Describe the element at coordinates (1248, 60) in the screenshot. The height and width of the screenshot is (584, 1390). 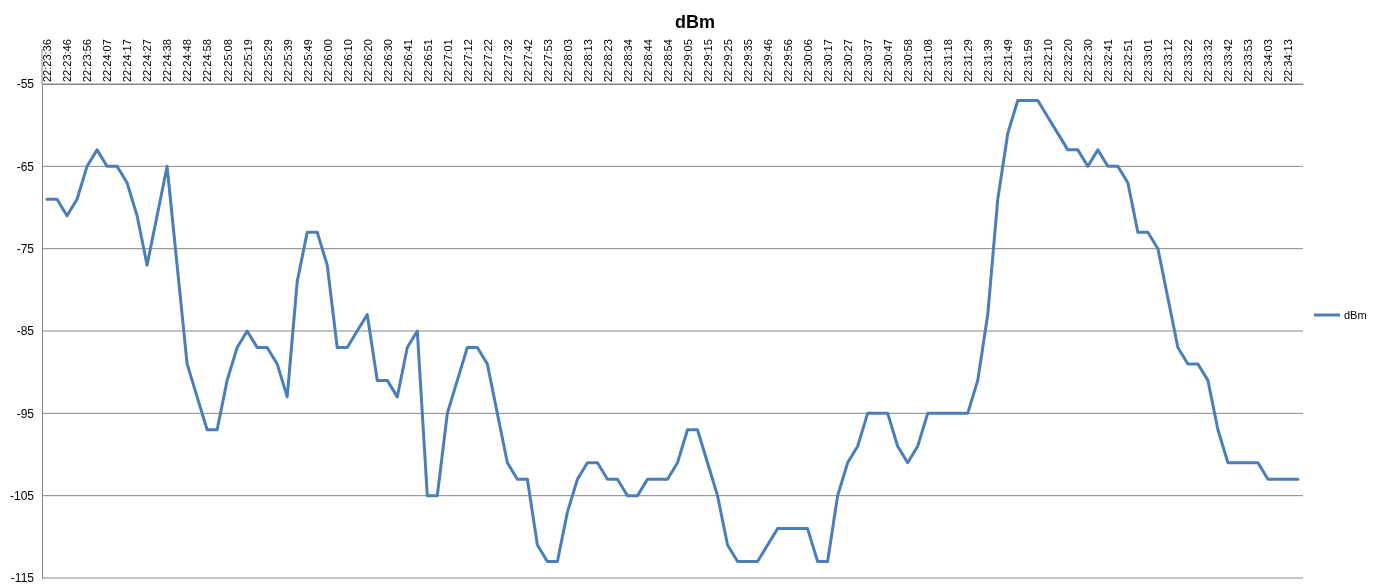
I see `x-tick-label: 22:33:53` at that location.